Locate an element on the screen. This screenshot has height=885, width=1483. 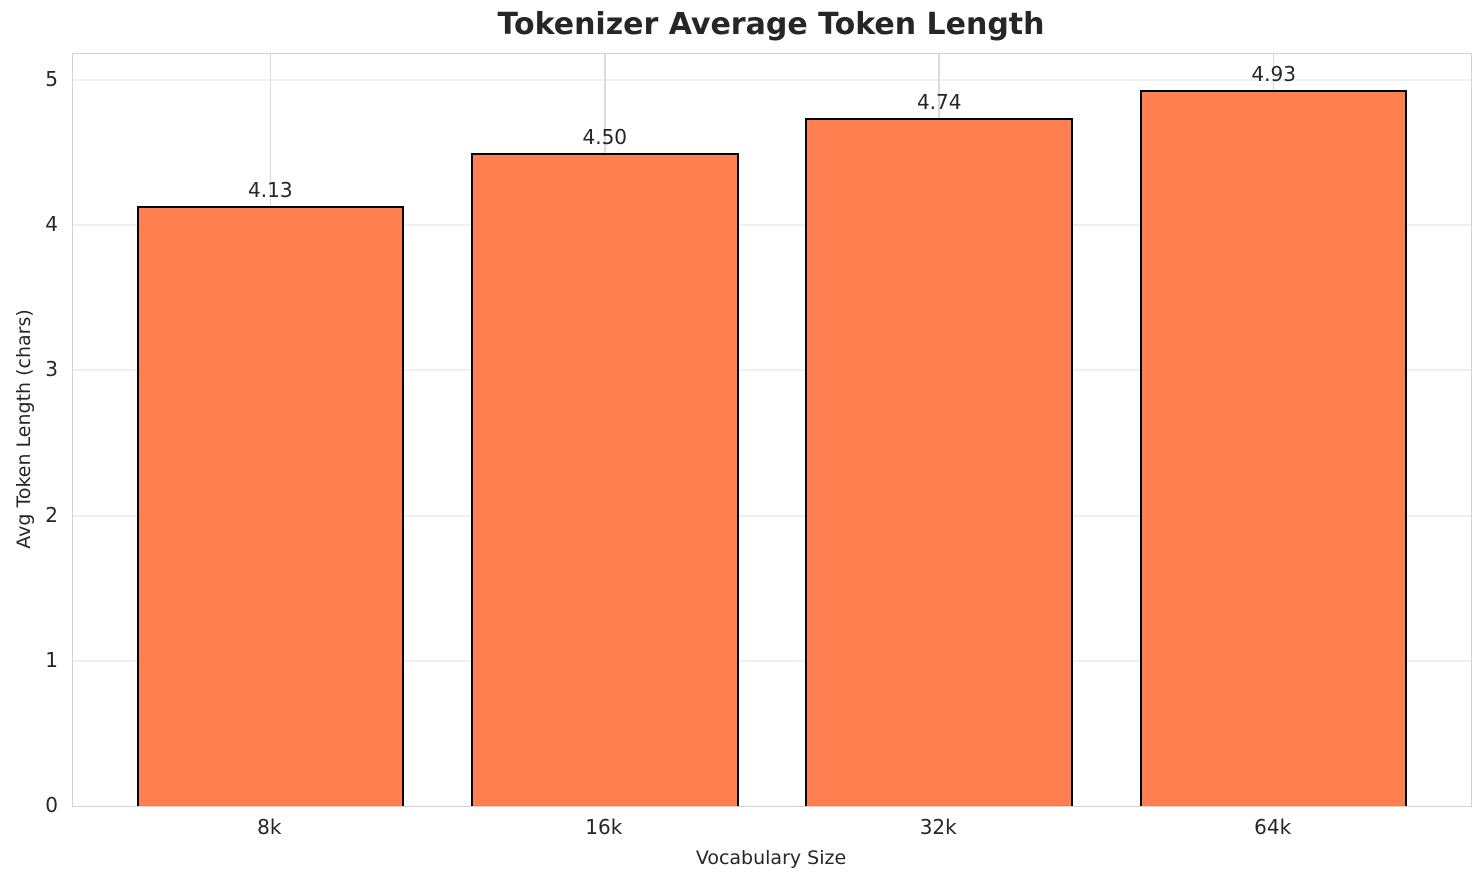
y-tick-label: 5 is located at coordinates (51, 79).